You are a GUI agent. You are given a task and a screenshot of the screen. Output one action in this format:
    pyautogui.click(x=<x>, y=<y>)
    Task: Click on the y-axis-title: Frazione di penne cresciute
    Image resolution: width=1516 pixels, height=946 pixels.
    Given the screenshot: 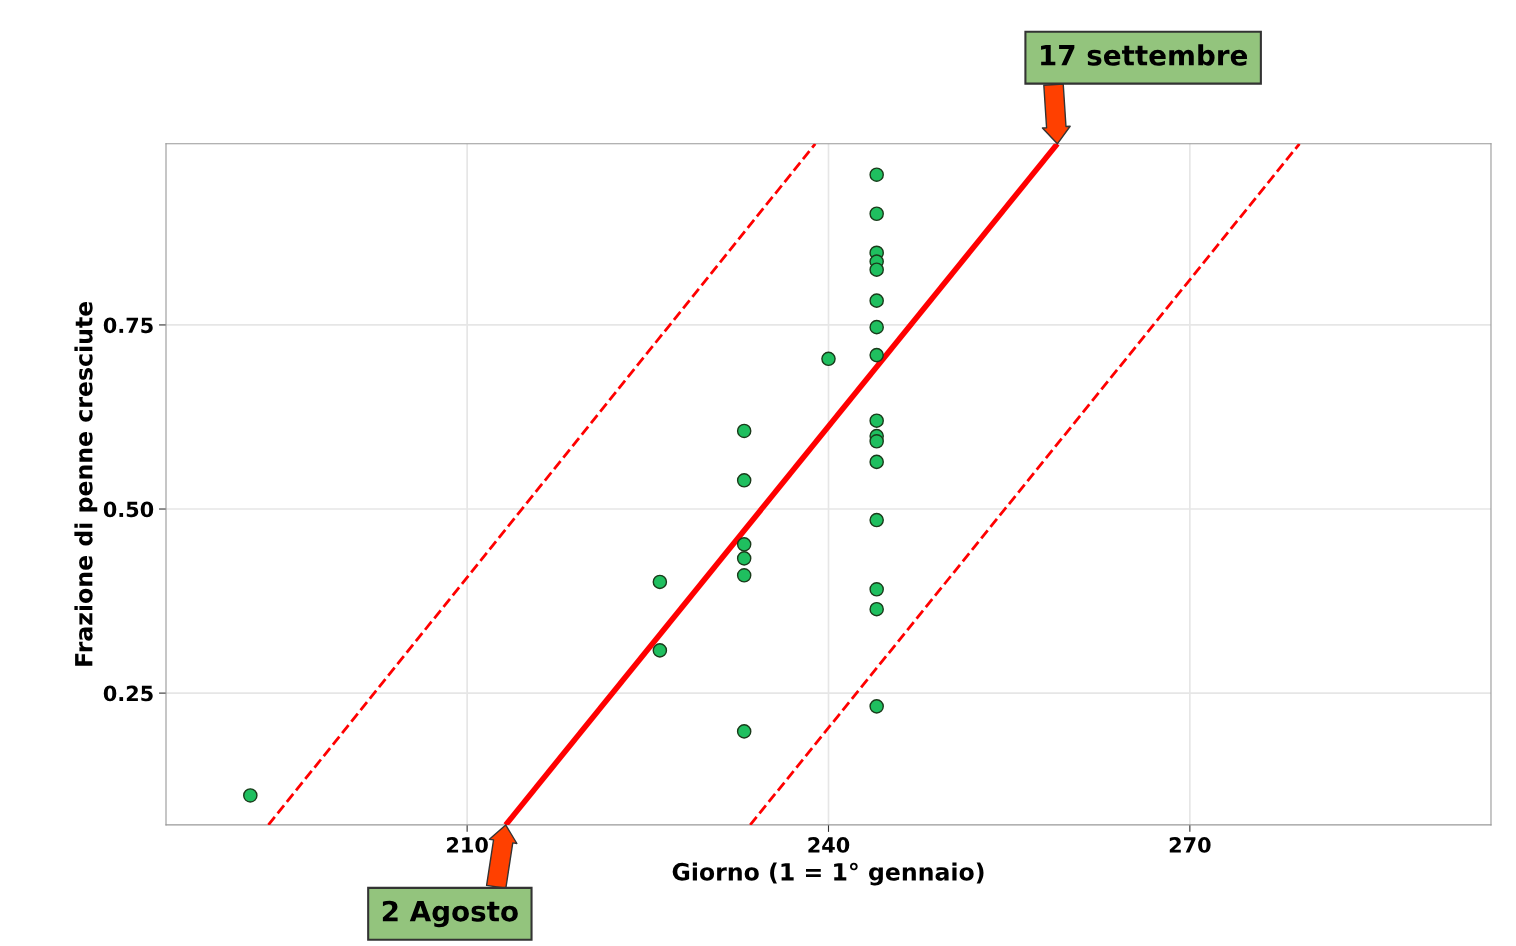 What is the action you would take?
    pyautogui.click(x=86, y=483)
    